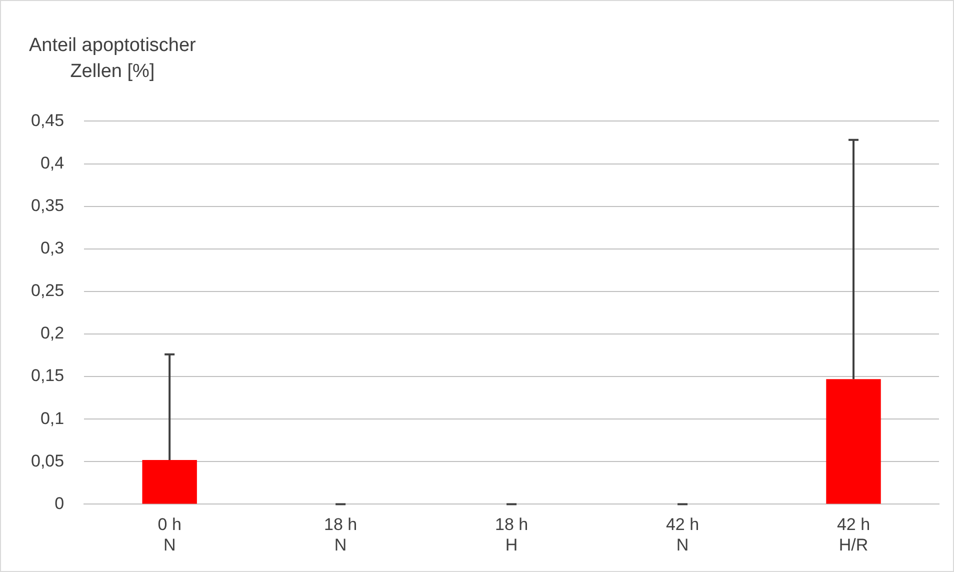  Describe the element at coordinates (59, 503) in the screenshot. I see `y-tick-label: 0` at that location.